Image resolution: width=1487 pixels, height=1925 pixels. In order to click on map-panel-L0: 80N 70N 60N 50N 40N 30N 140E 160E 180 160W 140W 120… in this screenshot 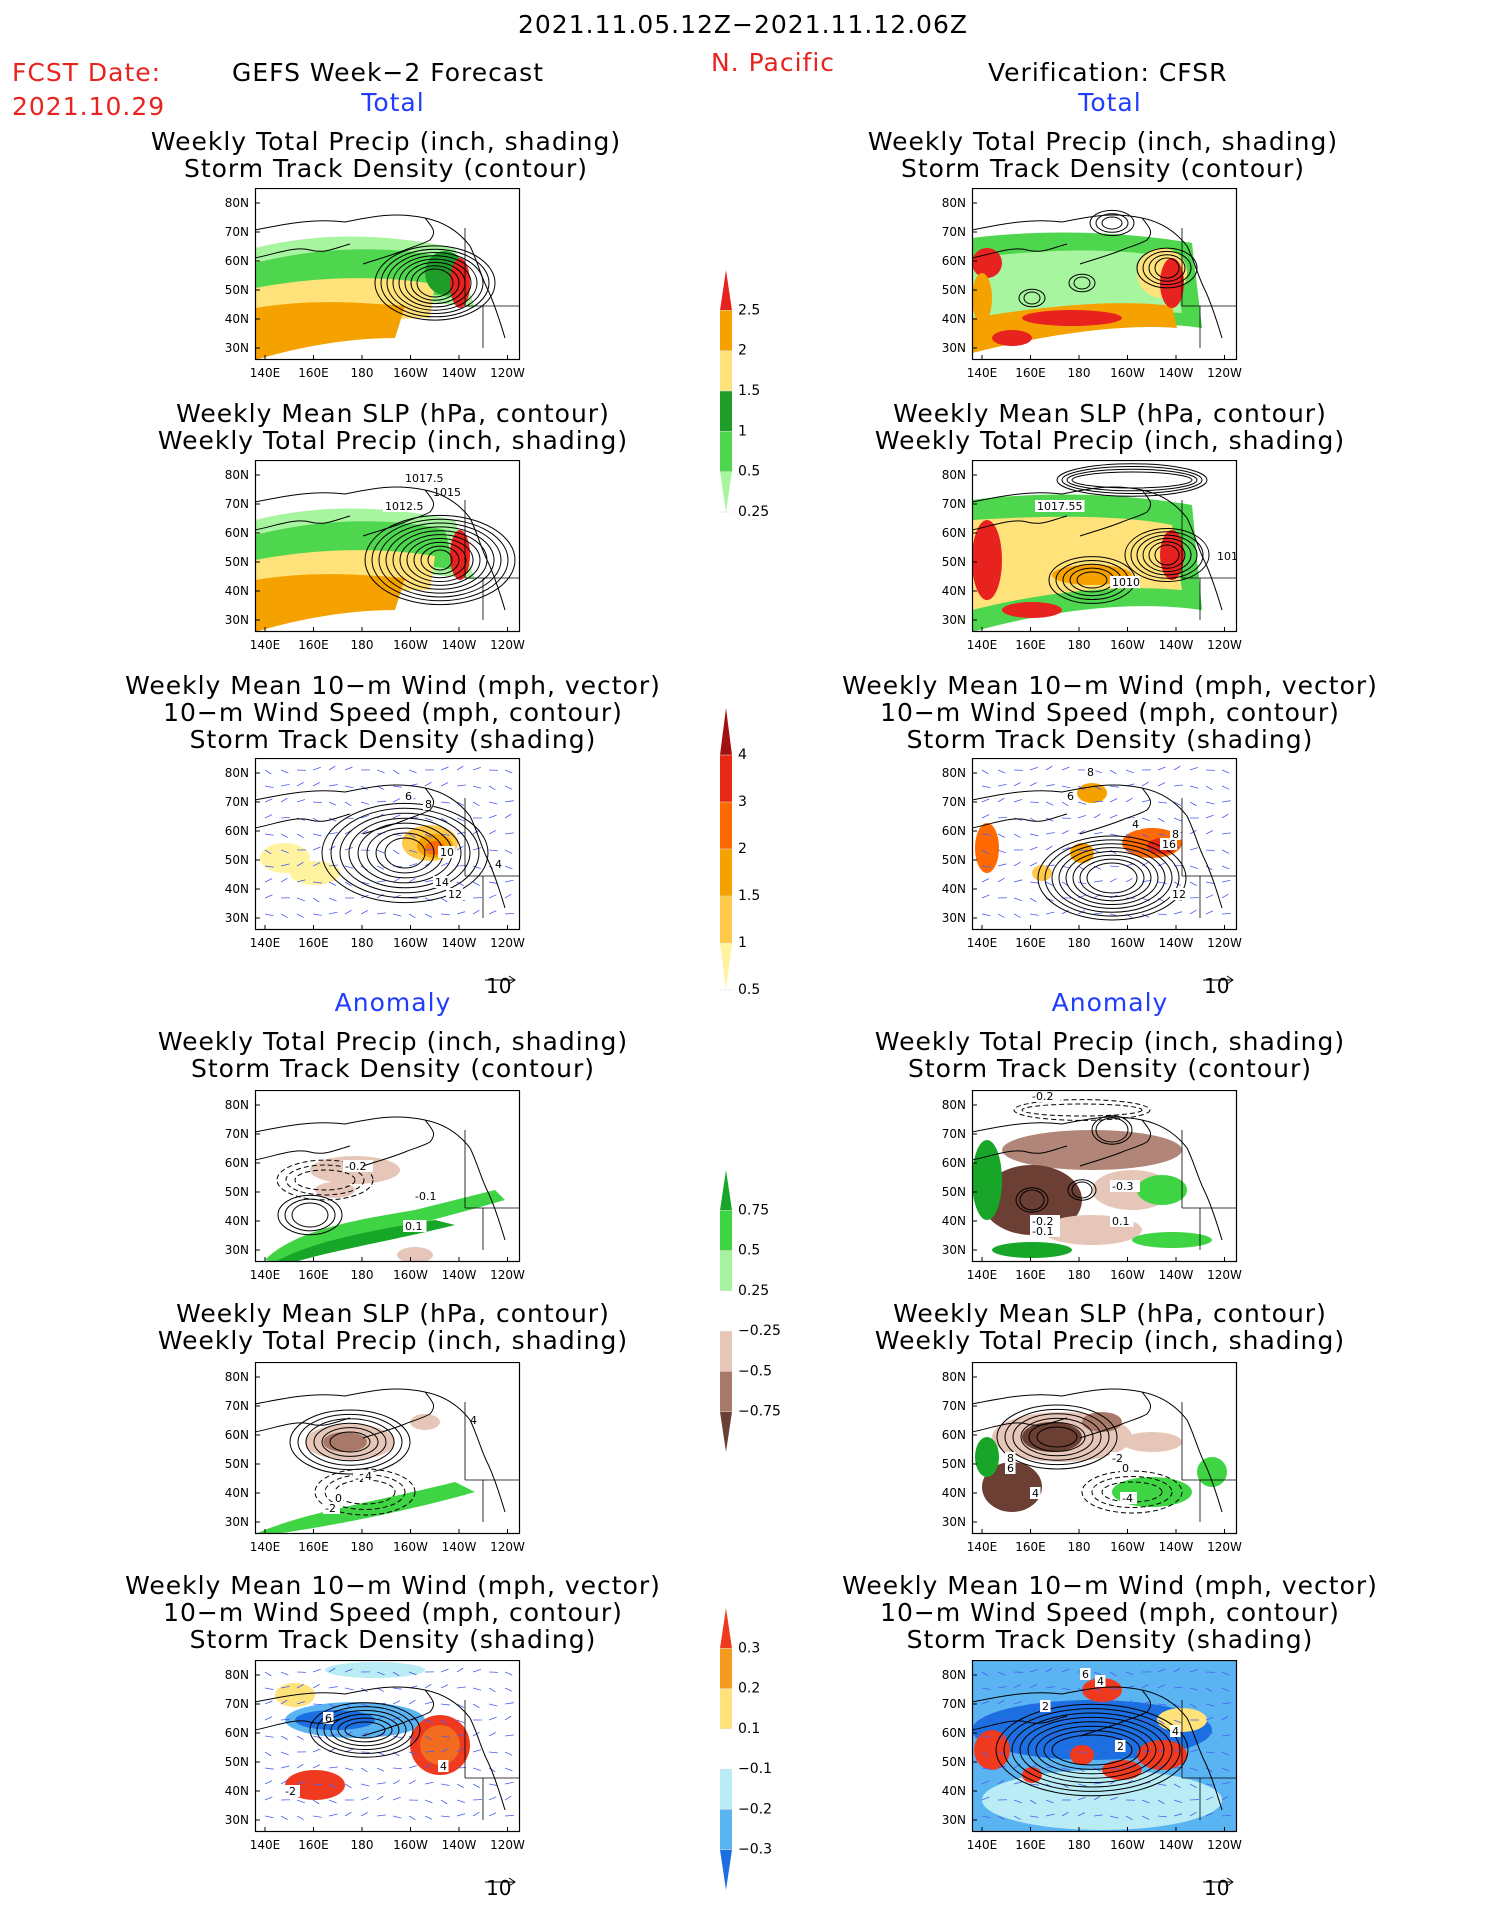, I will do `click(367, 290)`.